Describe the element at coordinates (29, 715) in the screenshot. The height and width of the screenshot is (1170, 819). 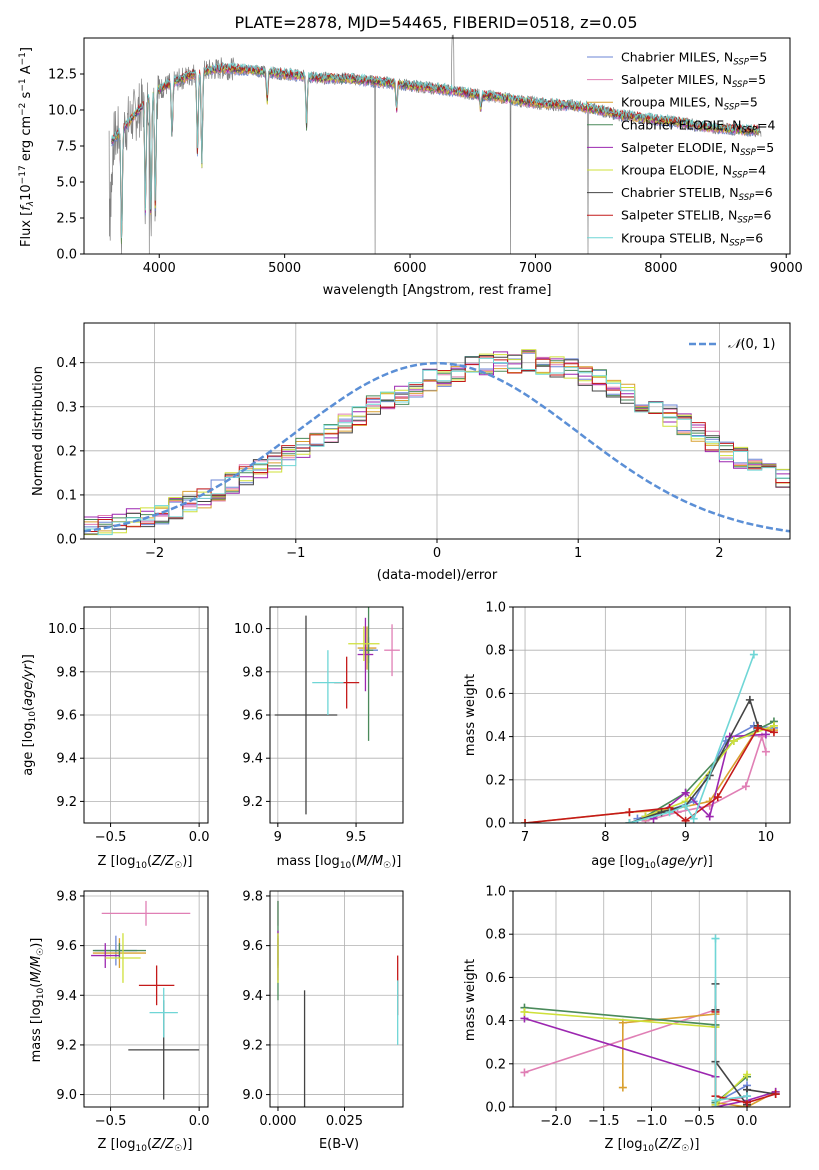
I see `age-z-y-label: age [log10(age/yr)]` at that location.